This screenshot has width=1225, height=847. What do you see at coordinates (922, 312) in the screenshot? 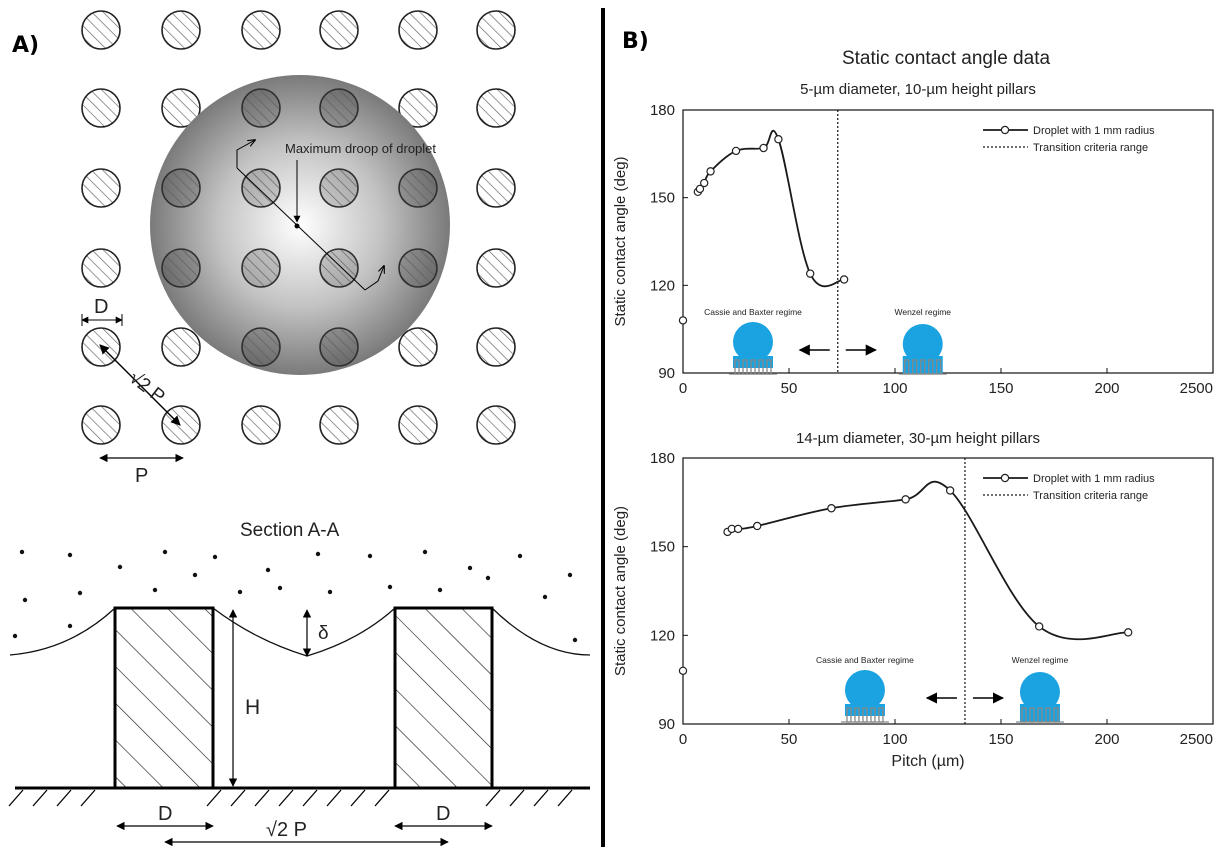
I see `regime-label-wenzel: Wenzel regime` at bounding box center [922, 312].